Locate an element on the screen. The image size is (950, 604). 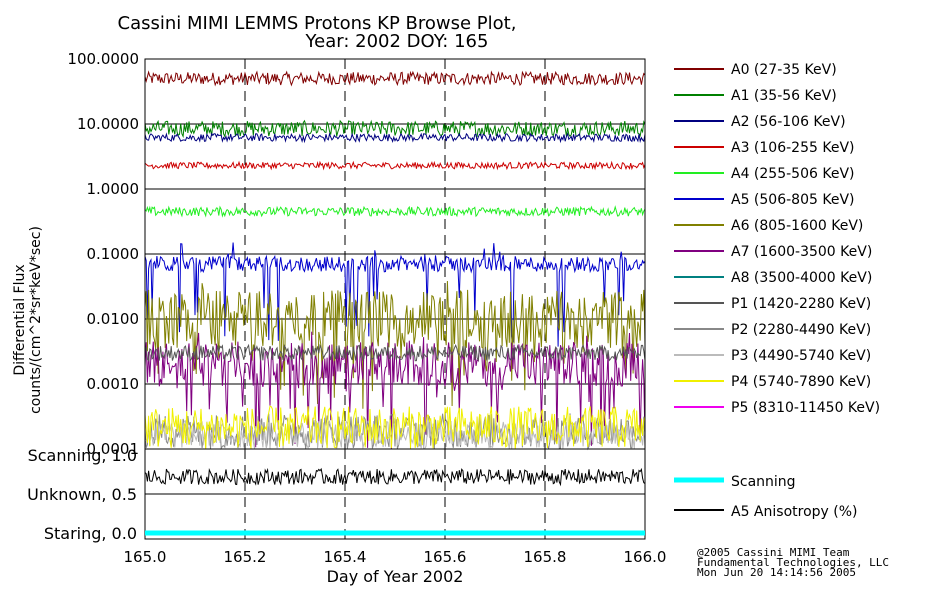
legend-label: A2 (56-106 KeV) is located at coordinates (788, 122).